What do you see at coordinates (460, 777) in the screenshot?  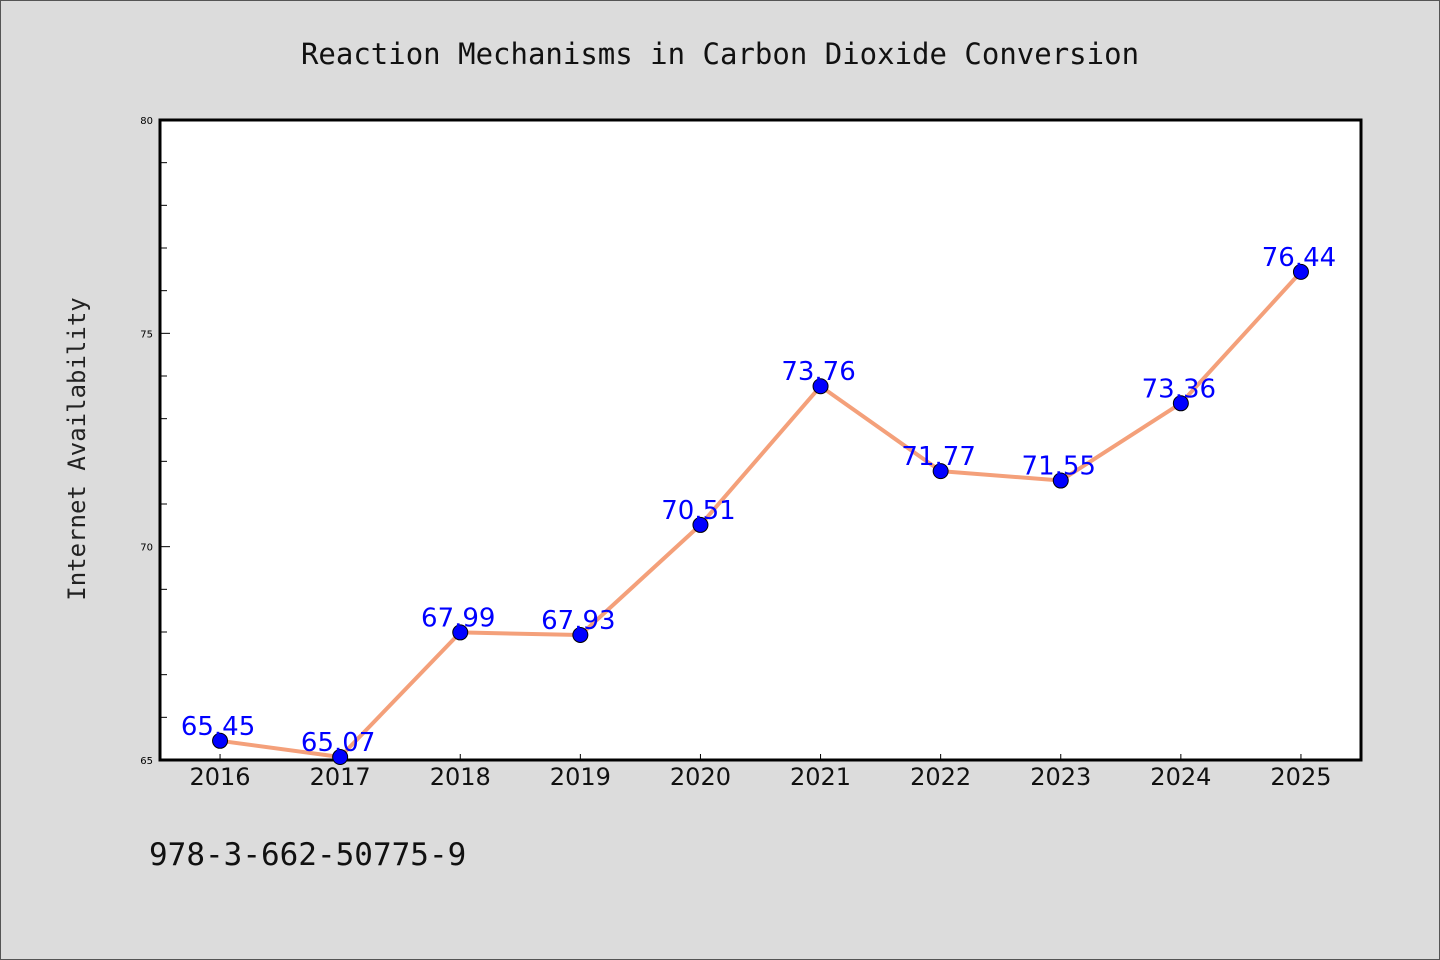 I see `x-tick-label: 2018` at bounding box center [460, 777].